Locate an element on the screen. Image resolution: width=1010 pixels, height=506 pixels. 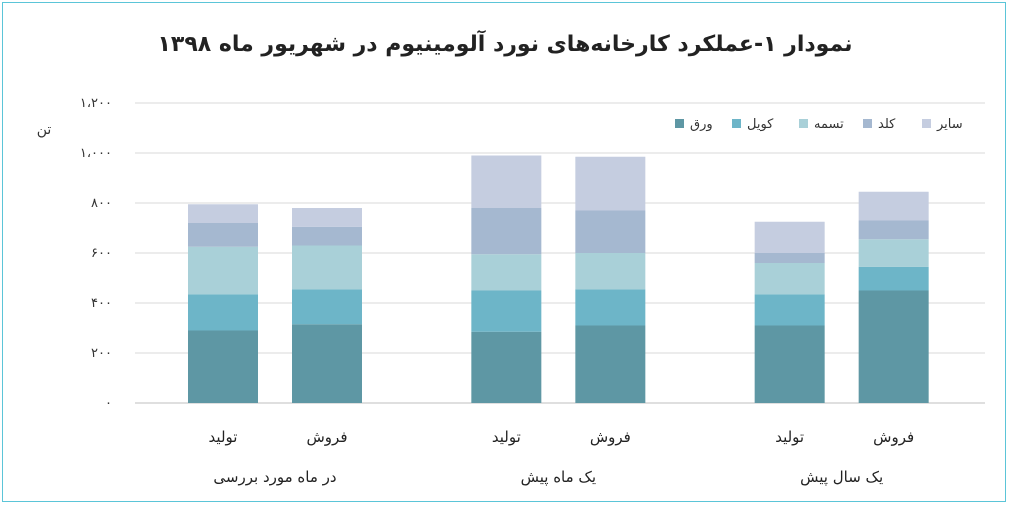
legend-label: کلد is located at coordinates (887, 124).